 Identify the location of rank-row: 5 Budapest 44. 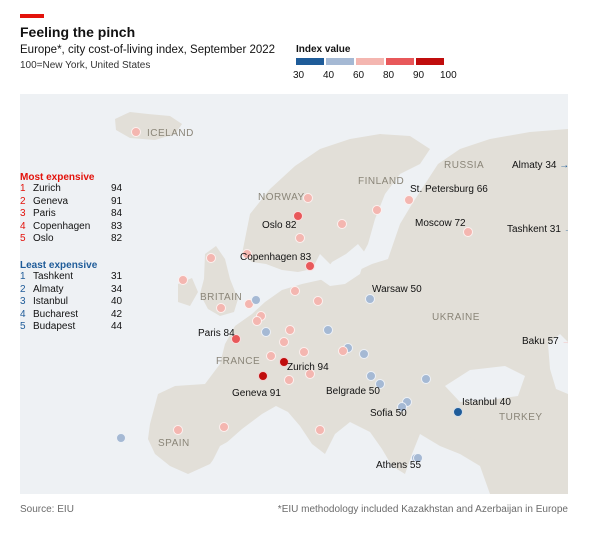
(75, 327).